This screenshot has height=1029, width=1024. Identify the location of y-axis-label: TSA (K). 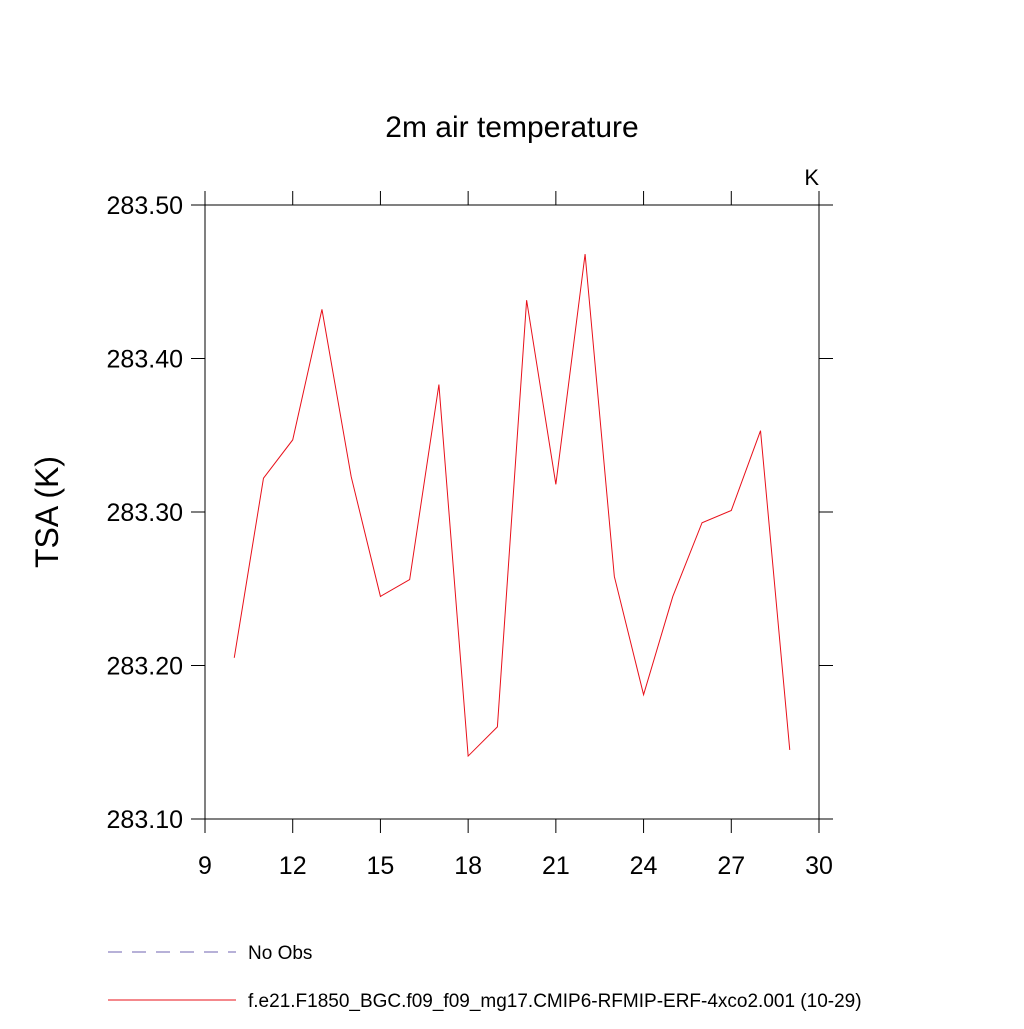
(47, 512).